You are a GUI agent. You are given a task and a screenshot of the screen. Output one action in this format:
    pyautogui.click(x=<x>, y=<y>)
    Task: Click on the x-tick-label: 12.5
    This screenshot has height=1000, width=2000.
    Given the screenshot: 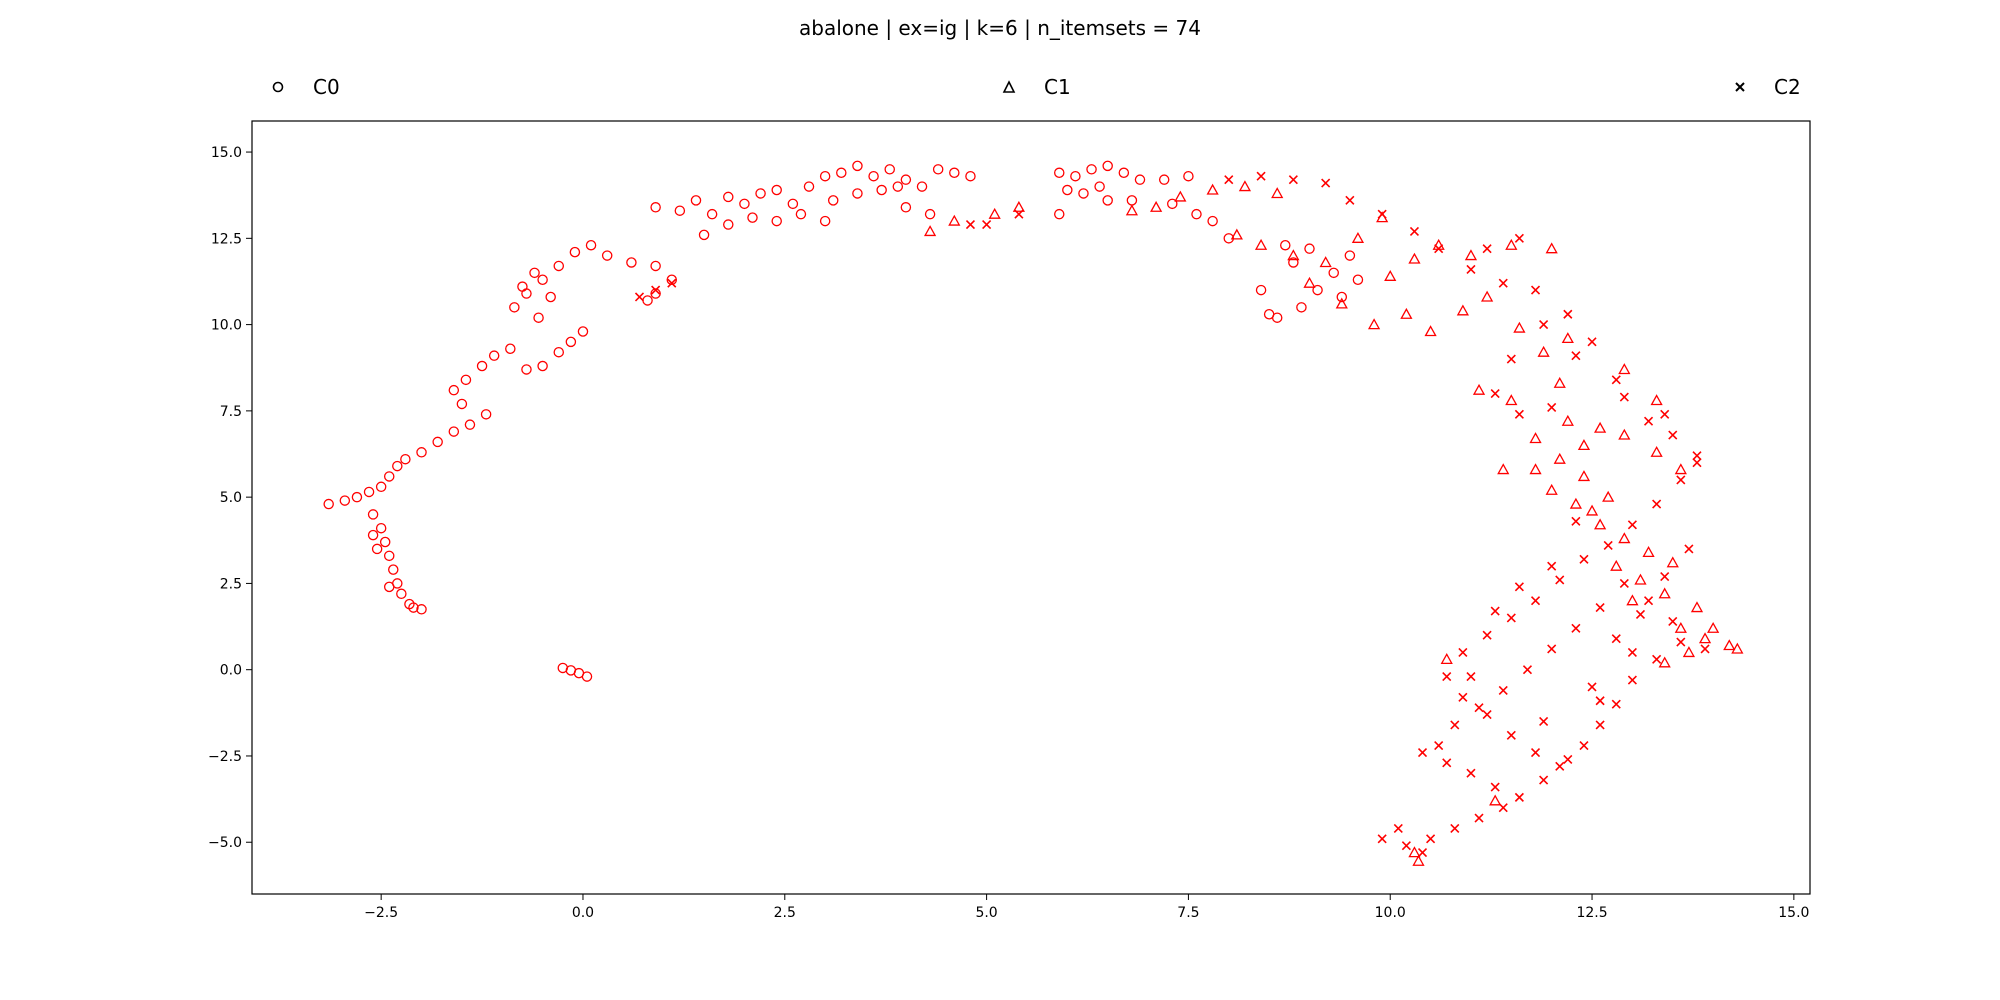 What is the action you would take?
    pyautogui.click(x=1591, y=913)
    